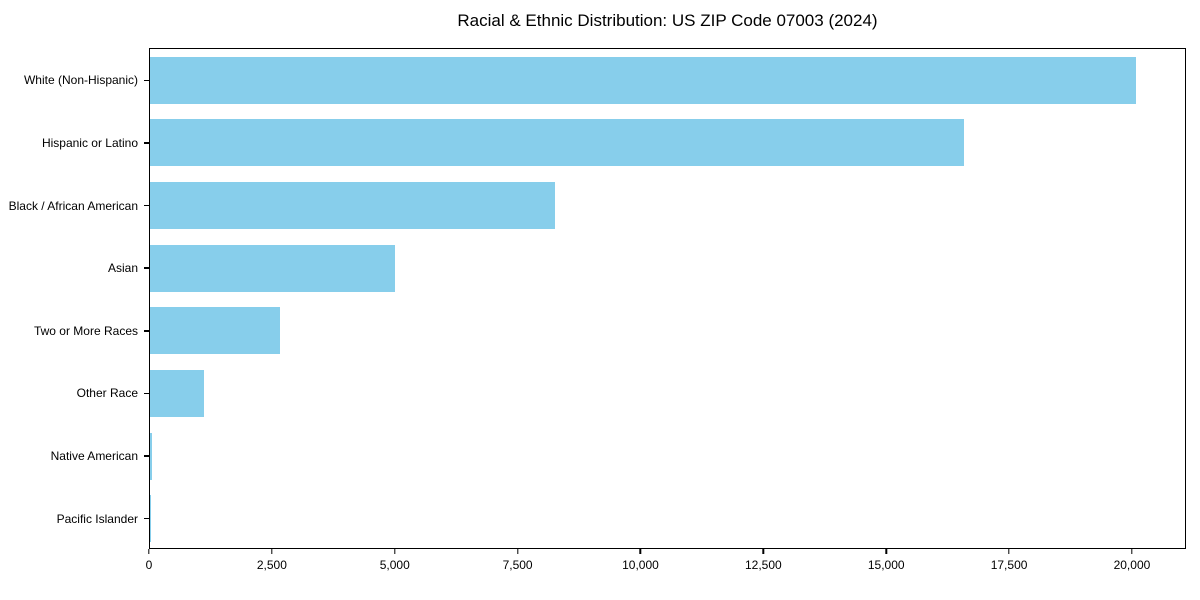 The image size is (1200, 600). Describe the element at coordinates (609, 331) in the screenshot. I see `bar-row: Two or More Races` at that location.